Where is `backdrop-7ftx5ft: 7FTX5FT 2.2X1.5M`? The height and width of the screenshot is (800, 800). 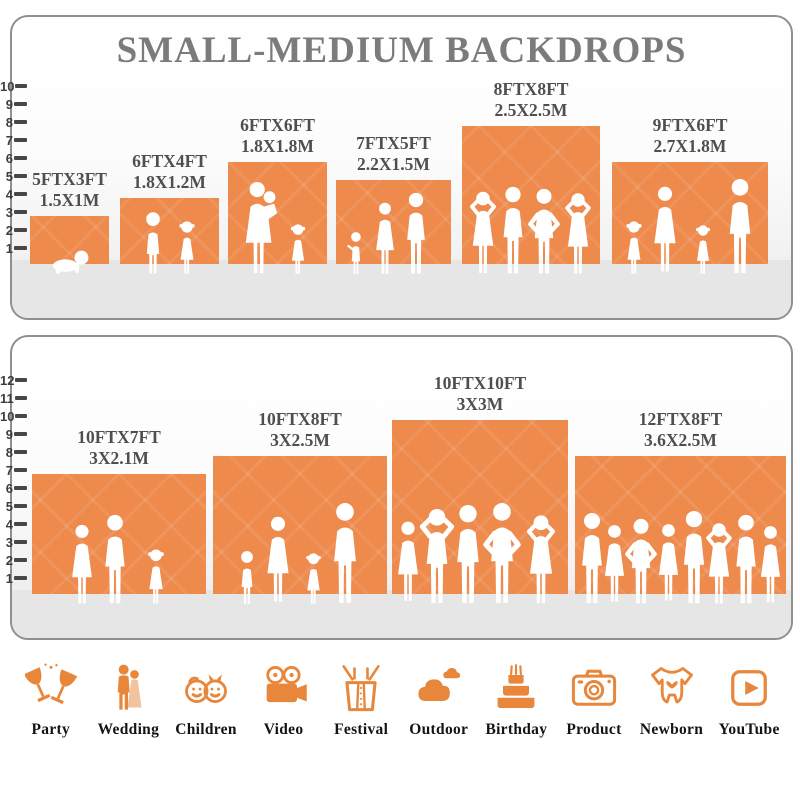 backdrop-7ftx5ft: 7FTX5FT 2.2X1.5M is located at coordinates (393, 198).